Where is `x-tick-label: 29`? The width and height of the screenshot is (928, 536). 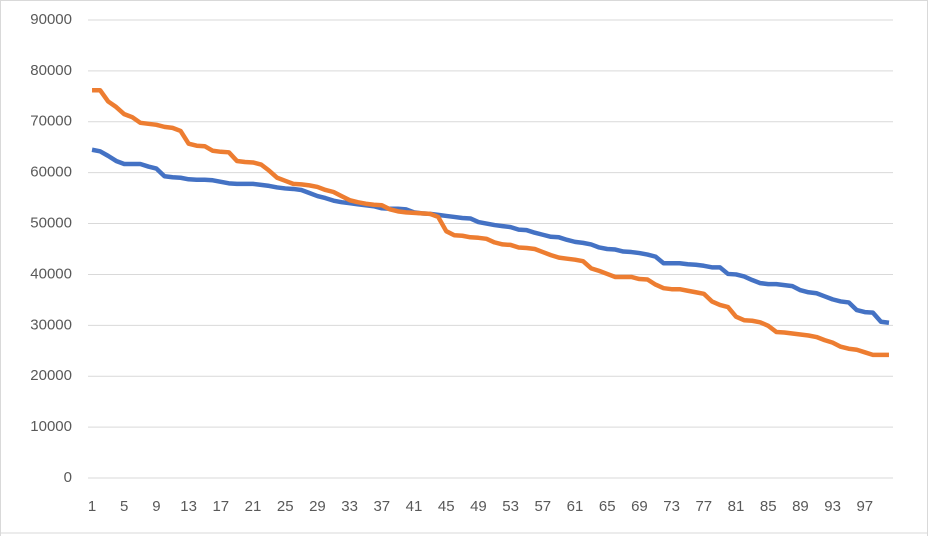
x-tick-label: 29 is located at coordinates (317, 506).